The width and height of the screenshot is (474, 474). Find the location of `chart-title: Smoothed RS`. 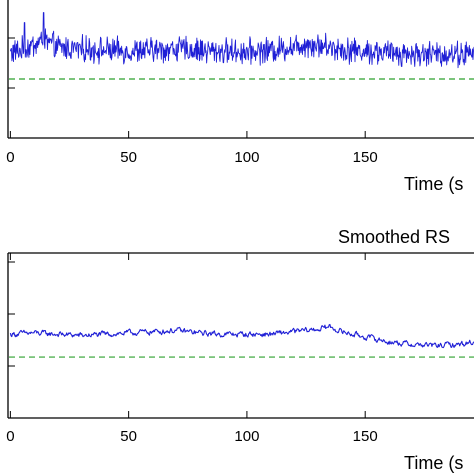

chart-title: Smoothed RS is located at coordinates (394, 237).